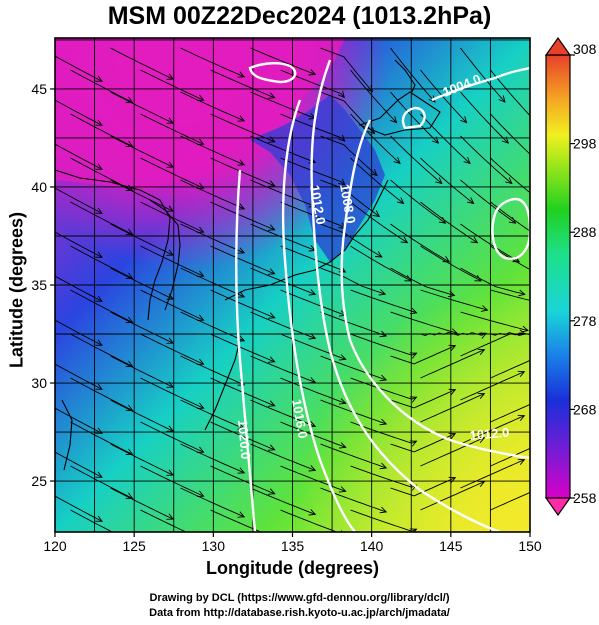 The width and height of the screenshot is (599, 625). What do you see at coordinates (16, 290) in the screenshot?
I see `y-axis-title-text: Latitude (degrees)` at bounding box center [16, 290].